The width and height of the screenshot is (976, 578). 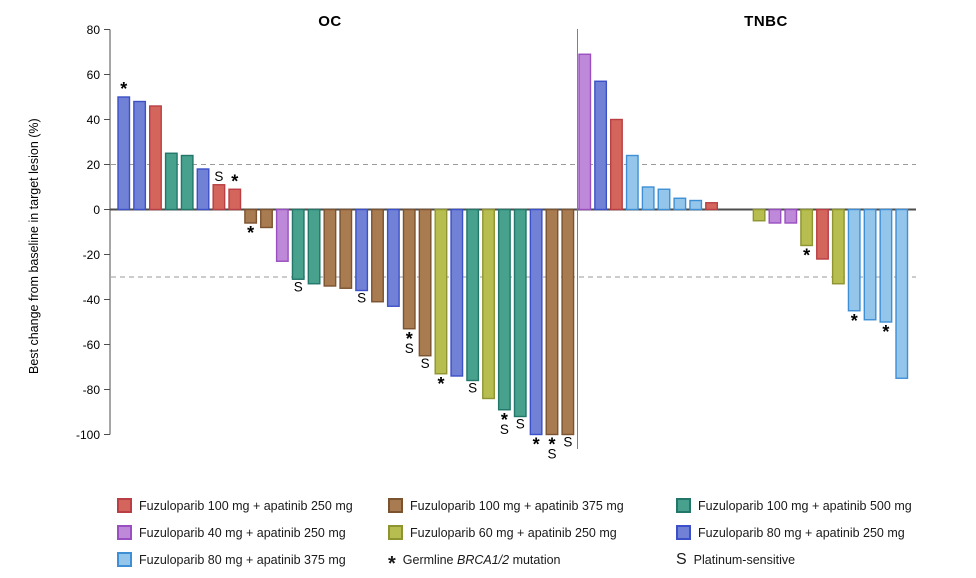 I want to click on y-tick-label: -80, so click(x=92, y=390).